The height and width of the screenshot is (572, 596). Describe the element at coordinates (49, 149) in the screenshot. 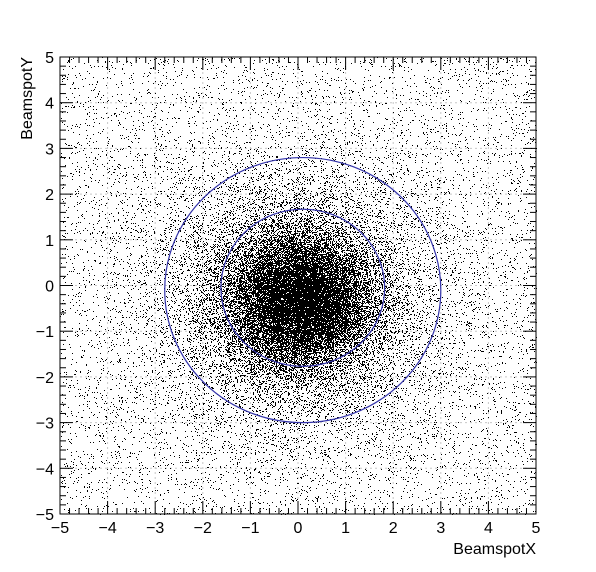

I see `y-tick-label: 3` at that location.